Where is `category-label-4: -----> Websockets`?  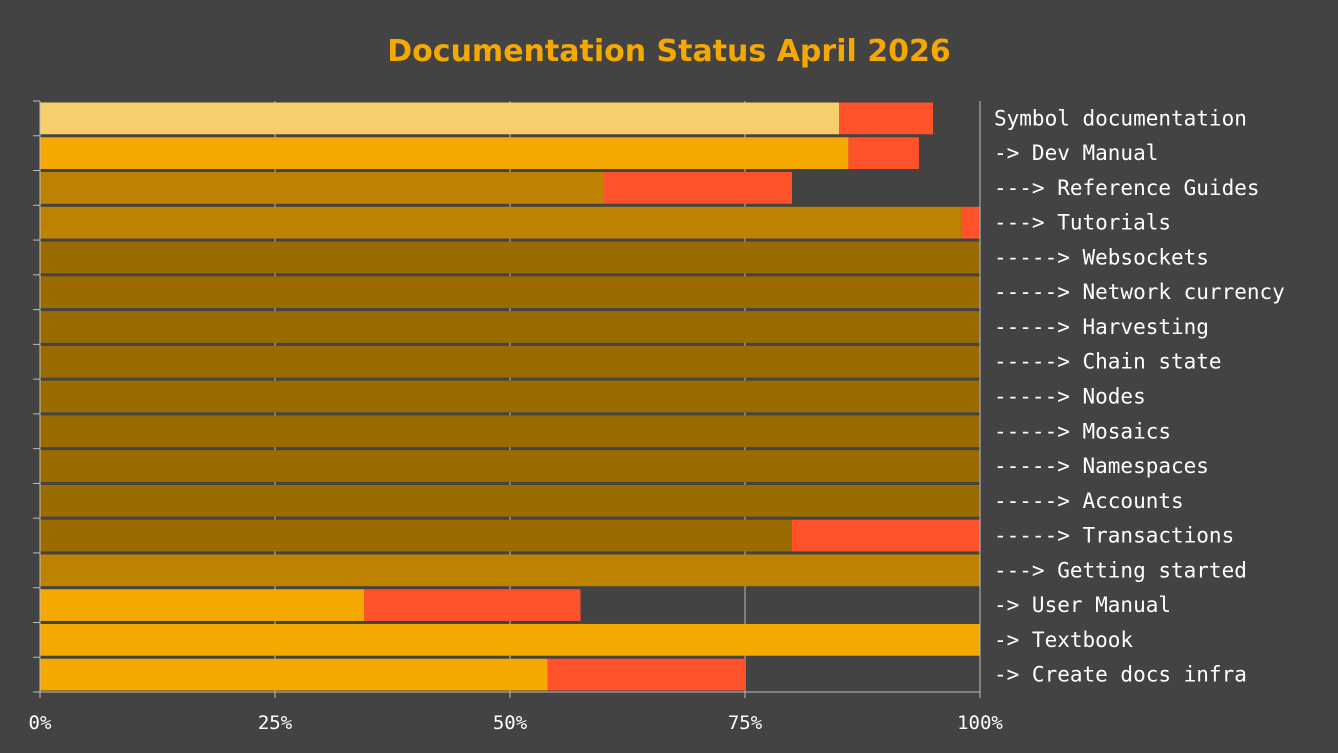
category-label-4: -----> Websockets is located at coordinates (1101, 257).